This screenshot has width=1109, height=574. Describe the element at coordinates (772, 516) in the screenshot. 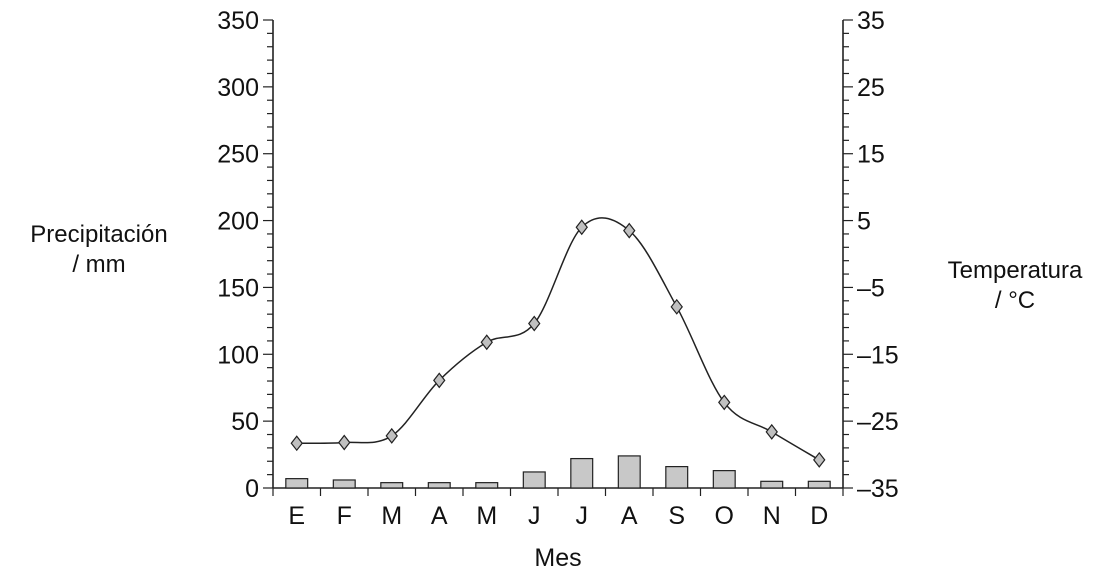

I see `x-tick-label: N` at that location.